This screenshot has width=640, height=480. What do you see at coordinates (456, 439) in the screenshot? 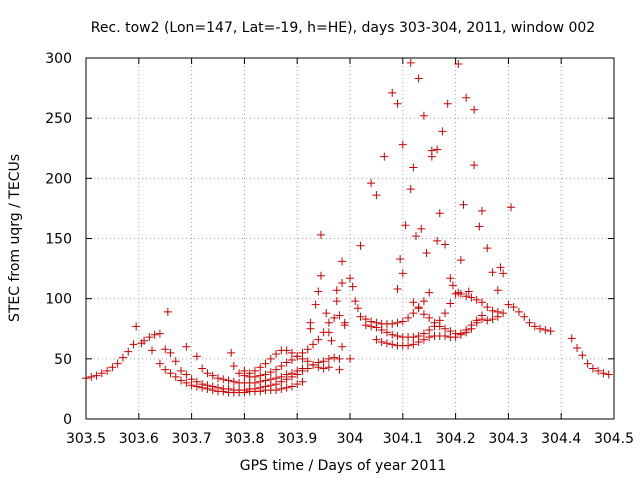
I see `x-tick-label: 304.2` at bounding box center [456, 439].